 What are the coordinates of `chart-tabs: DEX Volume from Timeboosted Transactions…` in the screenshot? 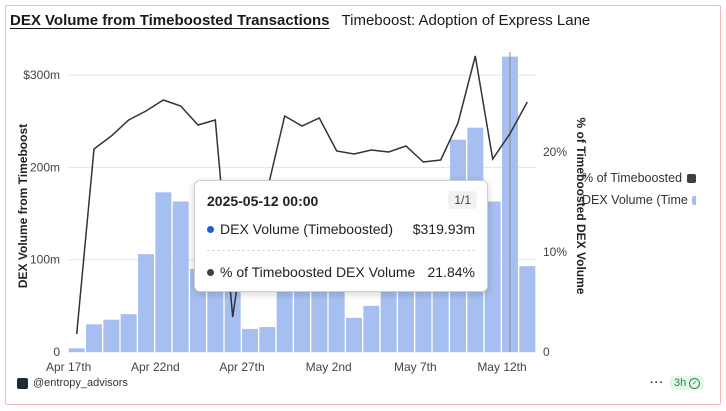 It's located at (300, 20).